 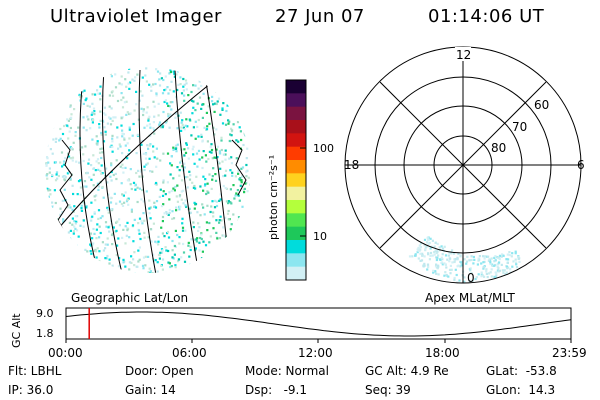 What do you see at coordinates (471, 278) in the screenshot?
I see `mlt-label-0: 0` at bounding box center [471, 278].